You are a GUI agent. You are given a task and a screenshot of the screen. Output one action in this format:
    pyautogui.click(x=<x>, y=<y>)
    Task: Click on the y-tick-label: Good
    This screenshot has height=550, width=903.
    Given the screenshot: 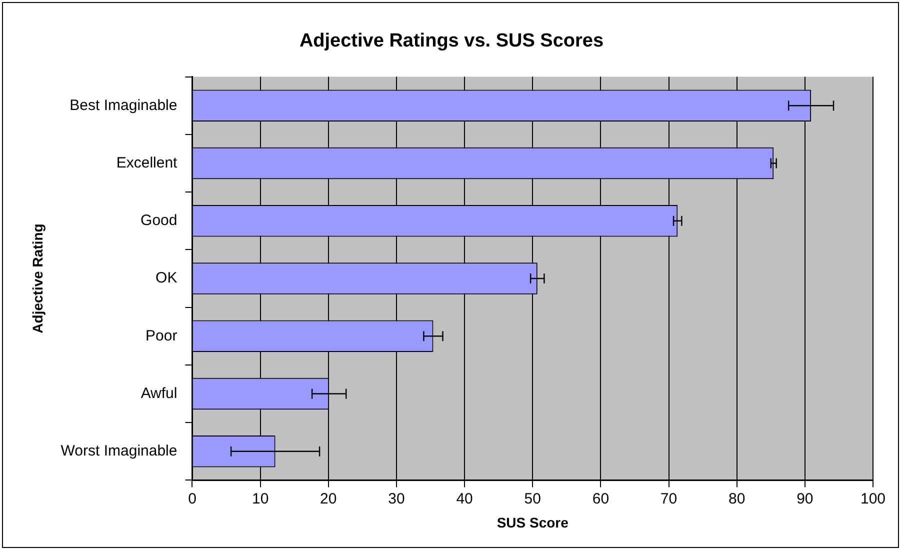 What is the action you would take?
    pyautogui.click(x=159, y=221)
    